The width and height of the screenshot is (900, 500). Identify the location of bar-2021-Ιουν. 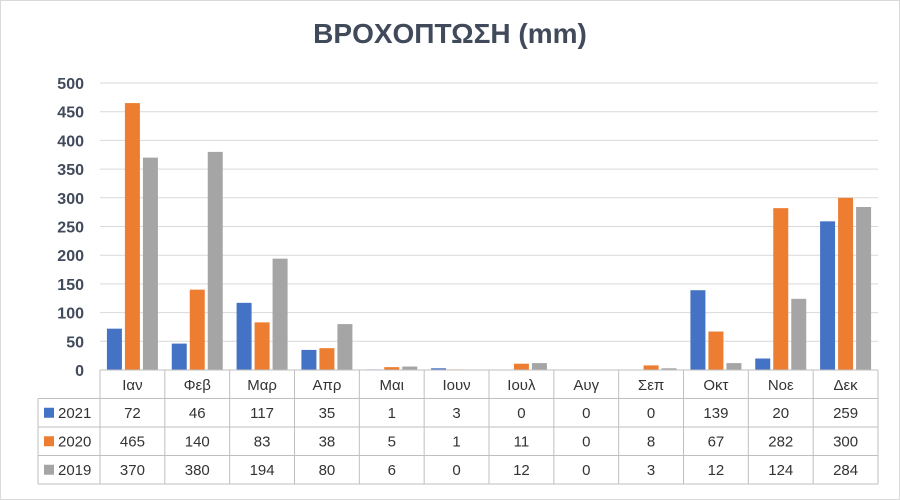
(439, 369).